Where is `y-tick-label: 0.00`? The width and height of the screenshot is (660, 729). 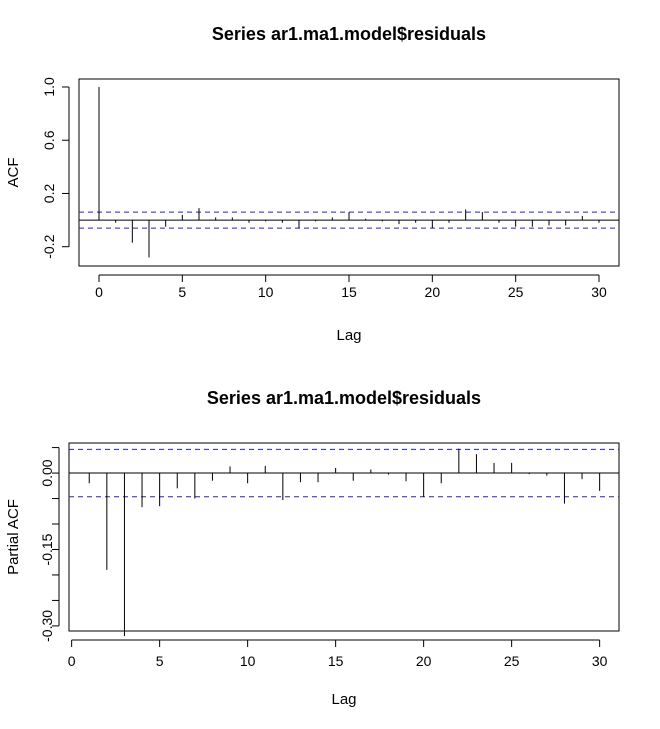 y-tick-label: 0.00 is located at coordinates (47, 472).